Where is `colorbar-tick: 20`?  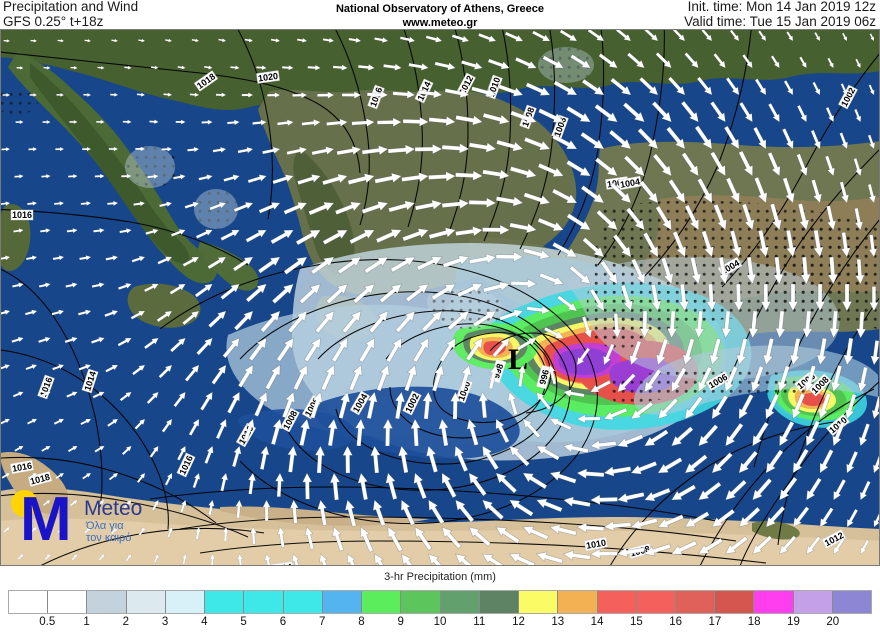 colorbar-tick: 20 is located at coordinates (833, 622).